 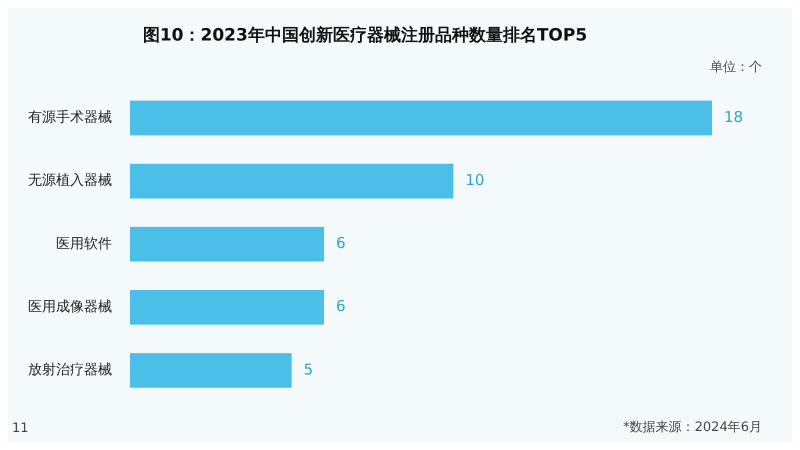 I want to click on data-label: 5, so click(x=309, y=369).